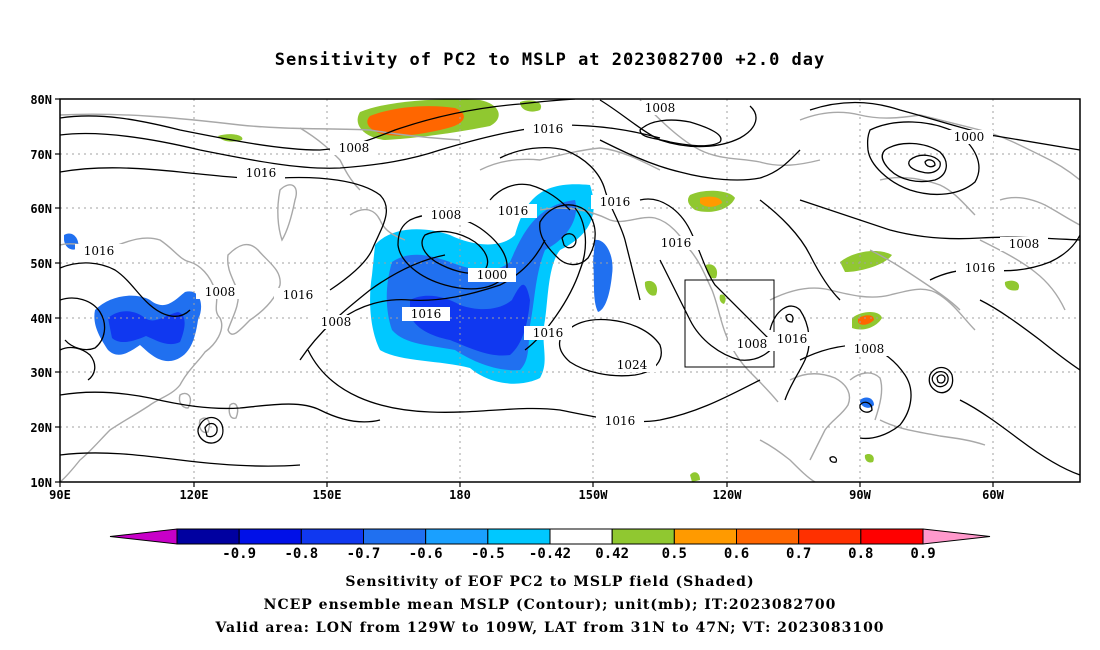  What do you see at coordinates (866, 261) in the screenshot?
I see `positive-region-canada` at bounding box center [866, 261].